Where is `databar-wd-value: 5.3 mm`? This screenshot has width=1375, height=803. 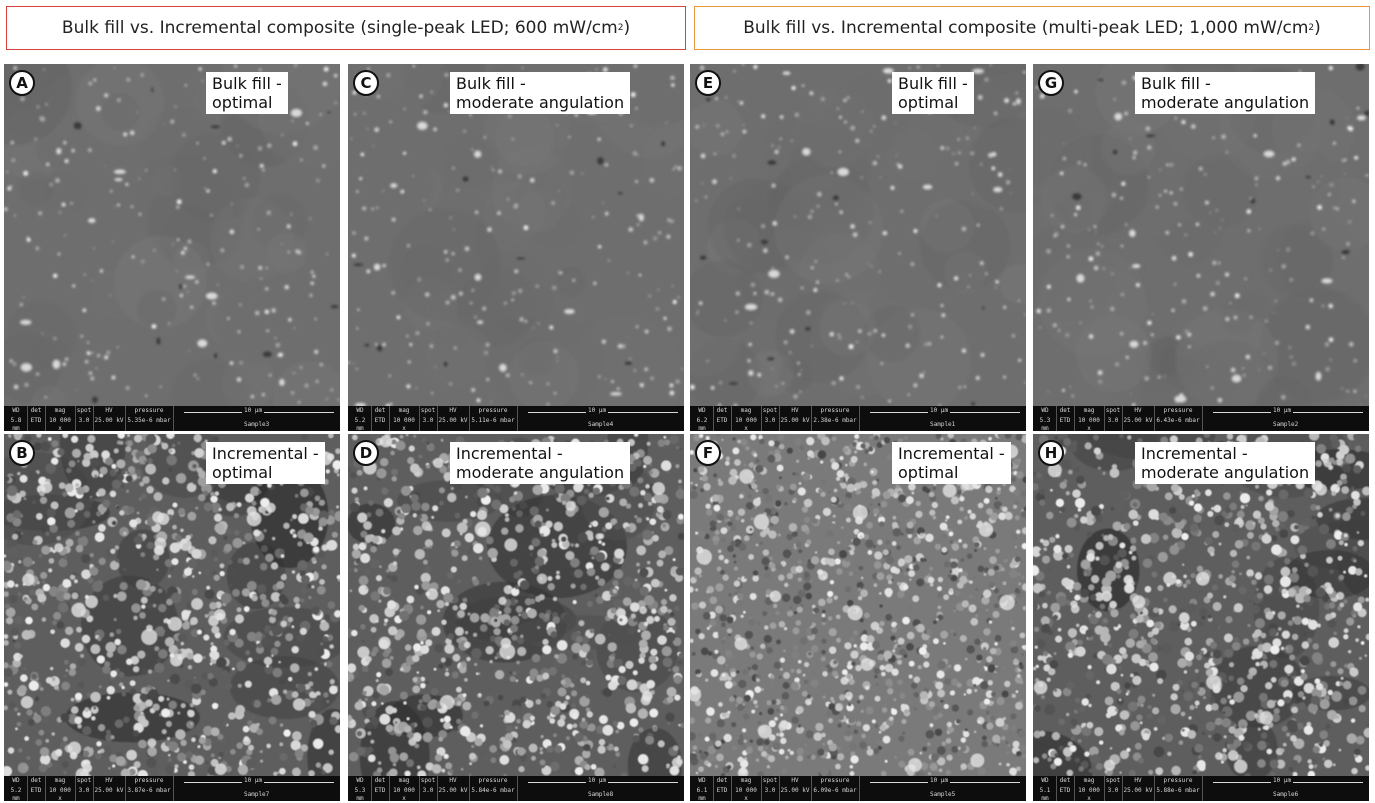
databar-wd-value: 5.3 mm is located at coordinates (360, 794).